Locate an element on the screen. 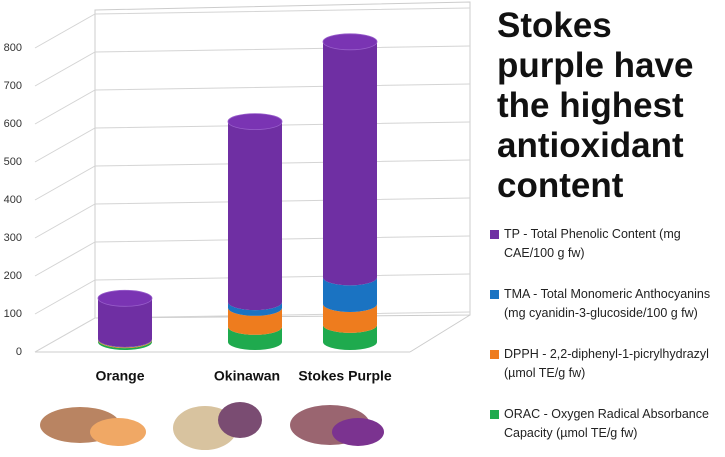  y-tick-label: 100 is located at coordinates (13, 314).